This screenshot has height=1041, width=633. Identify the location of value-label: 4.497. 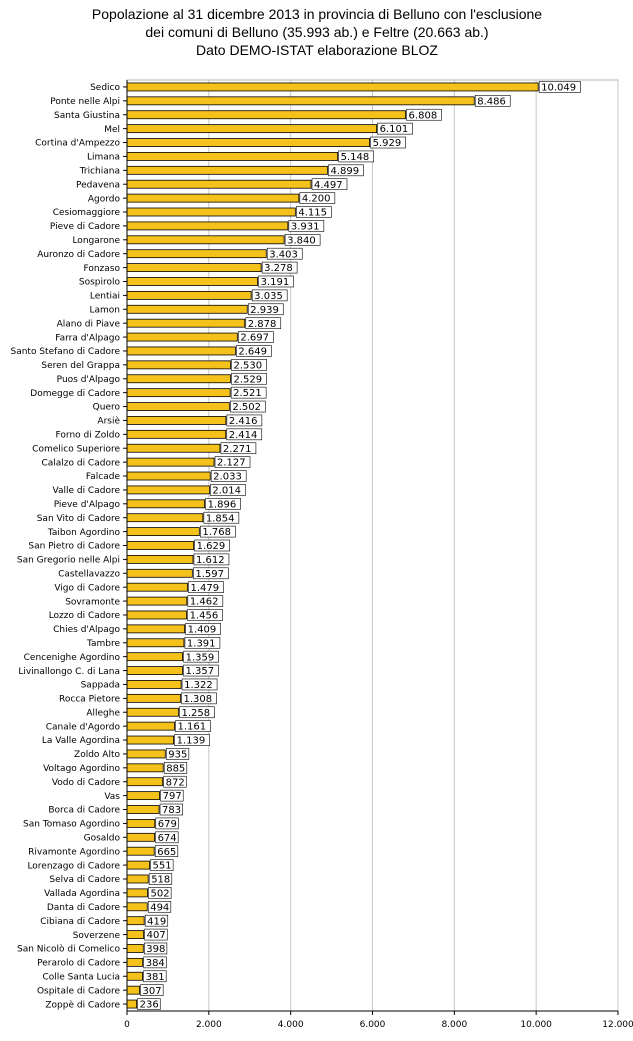
(328, 185).